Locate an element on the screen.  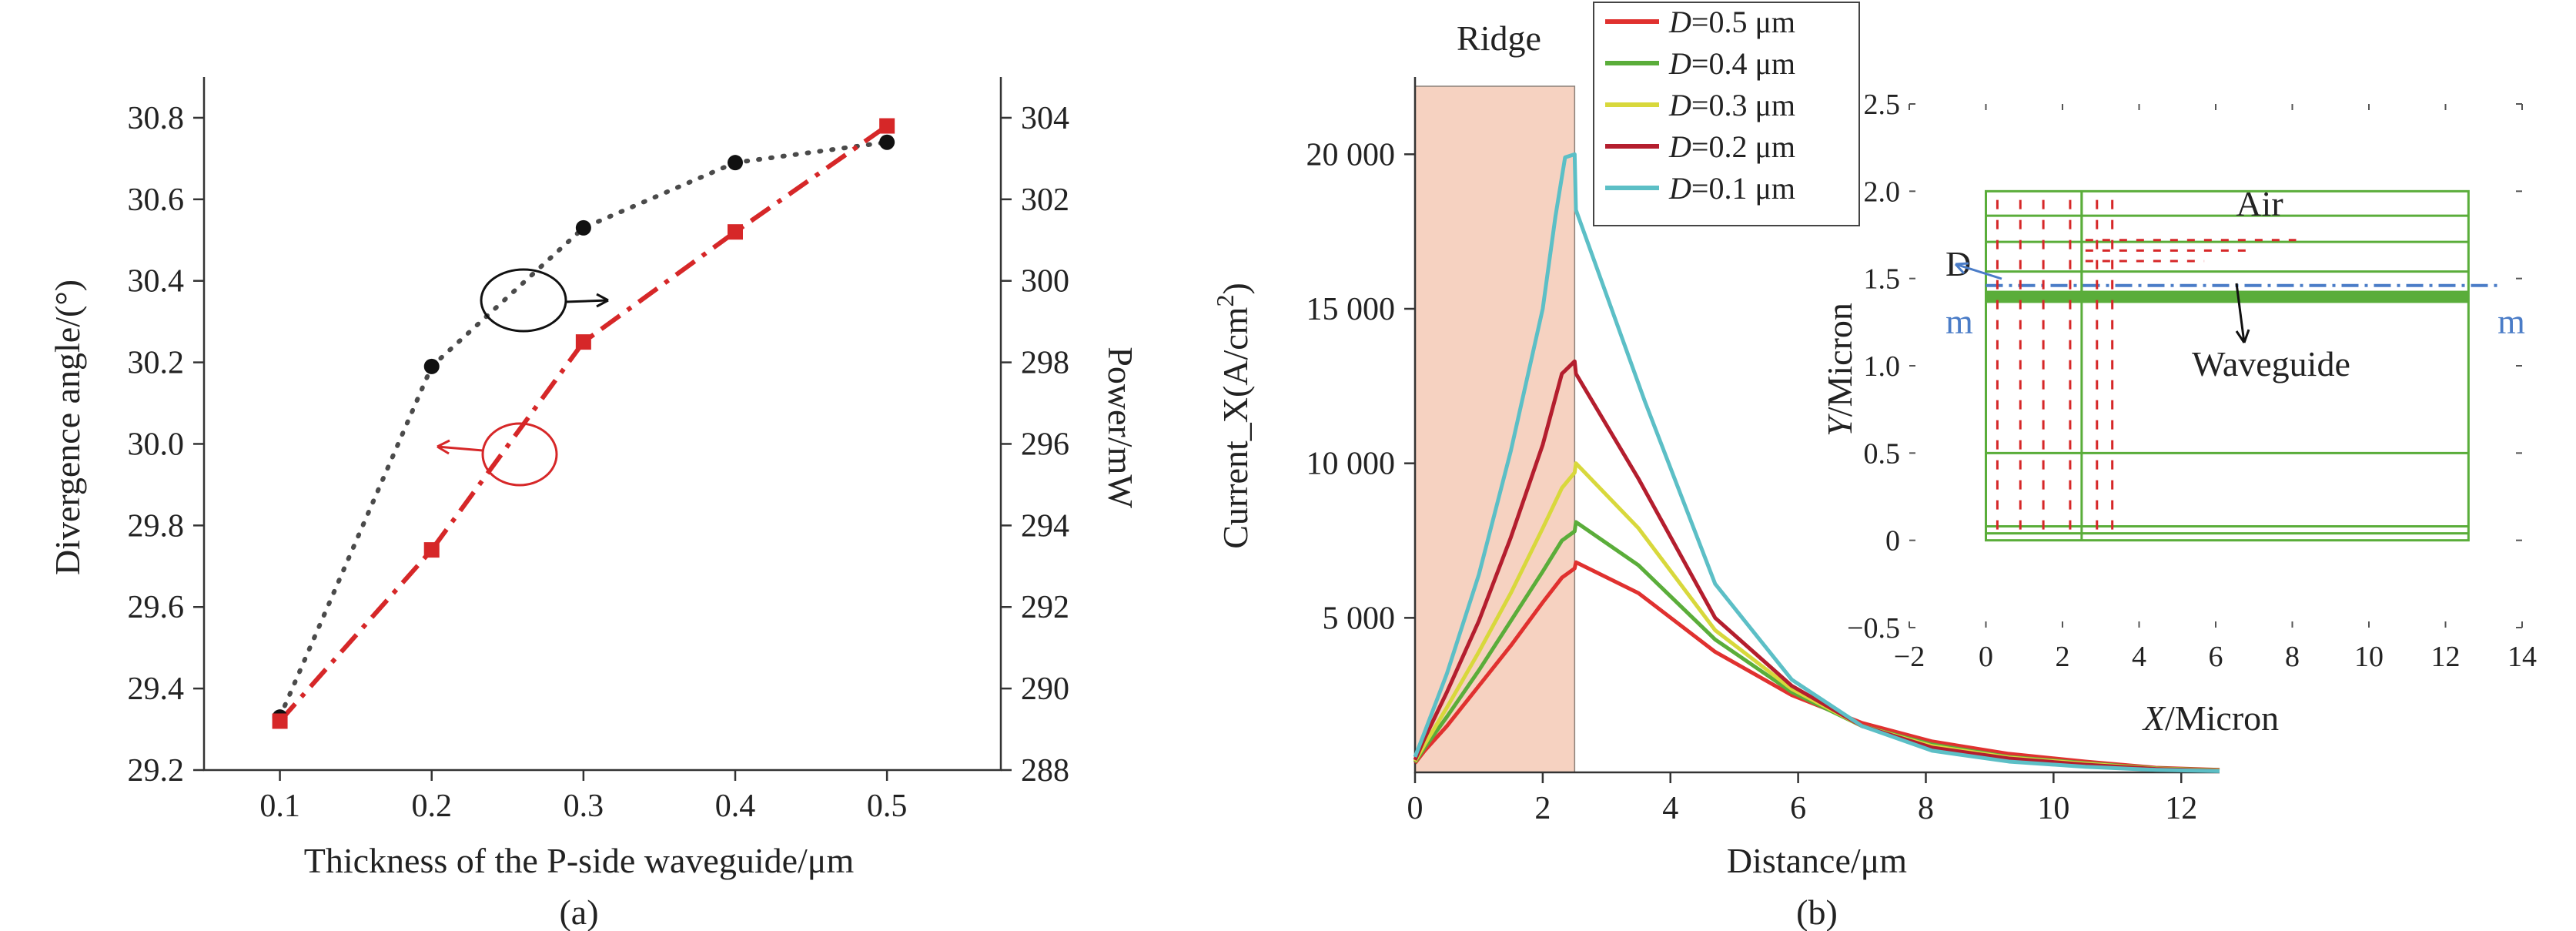
inset-ytick-label: 2.0 is located at coordinates (1883, 192).